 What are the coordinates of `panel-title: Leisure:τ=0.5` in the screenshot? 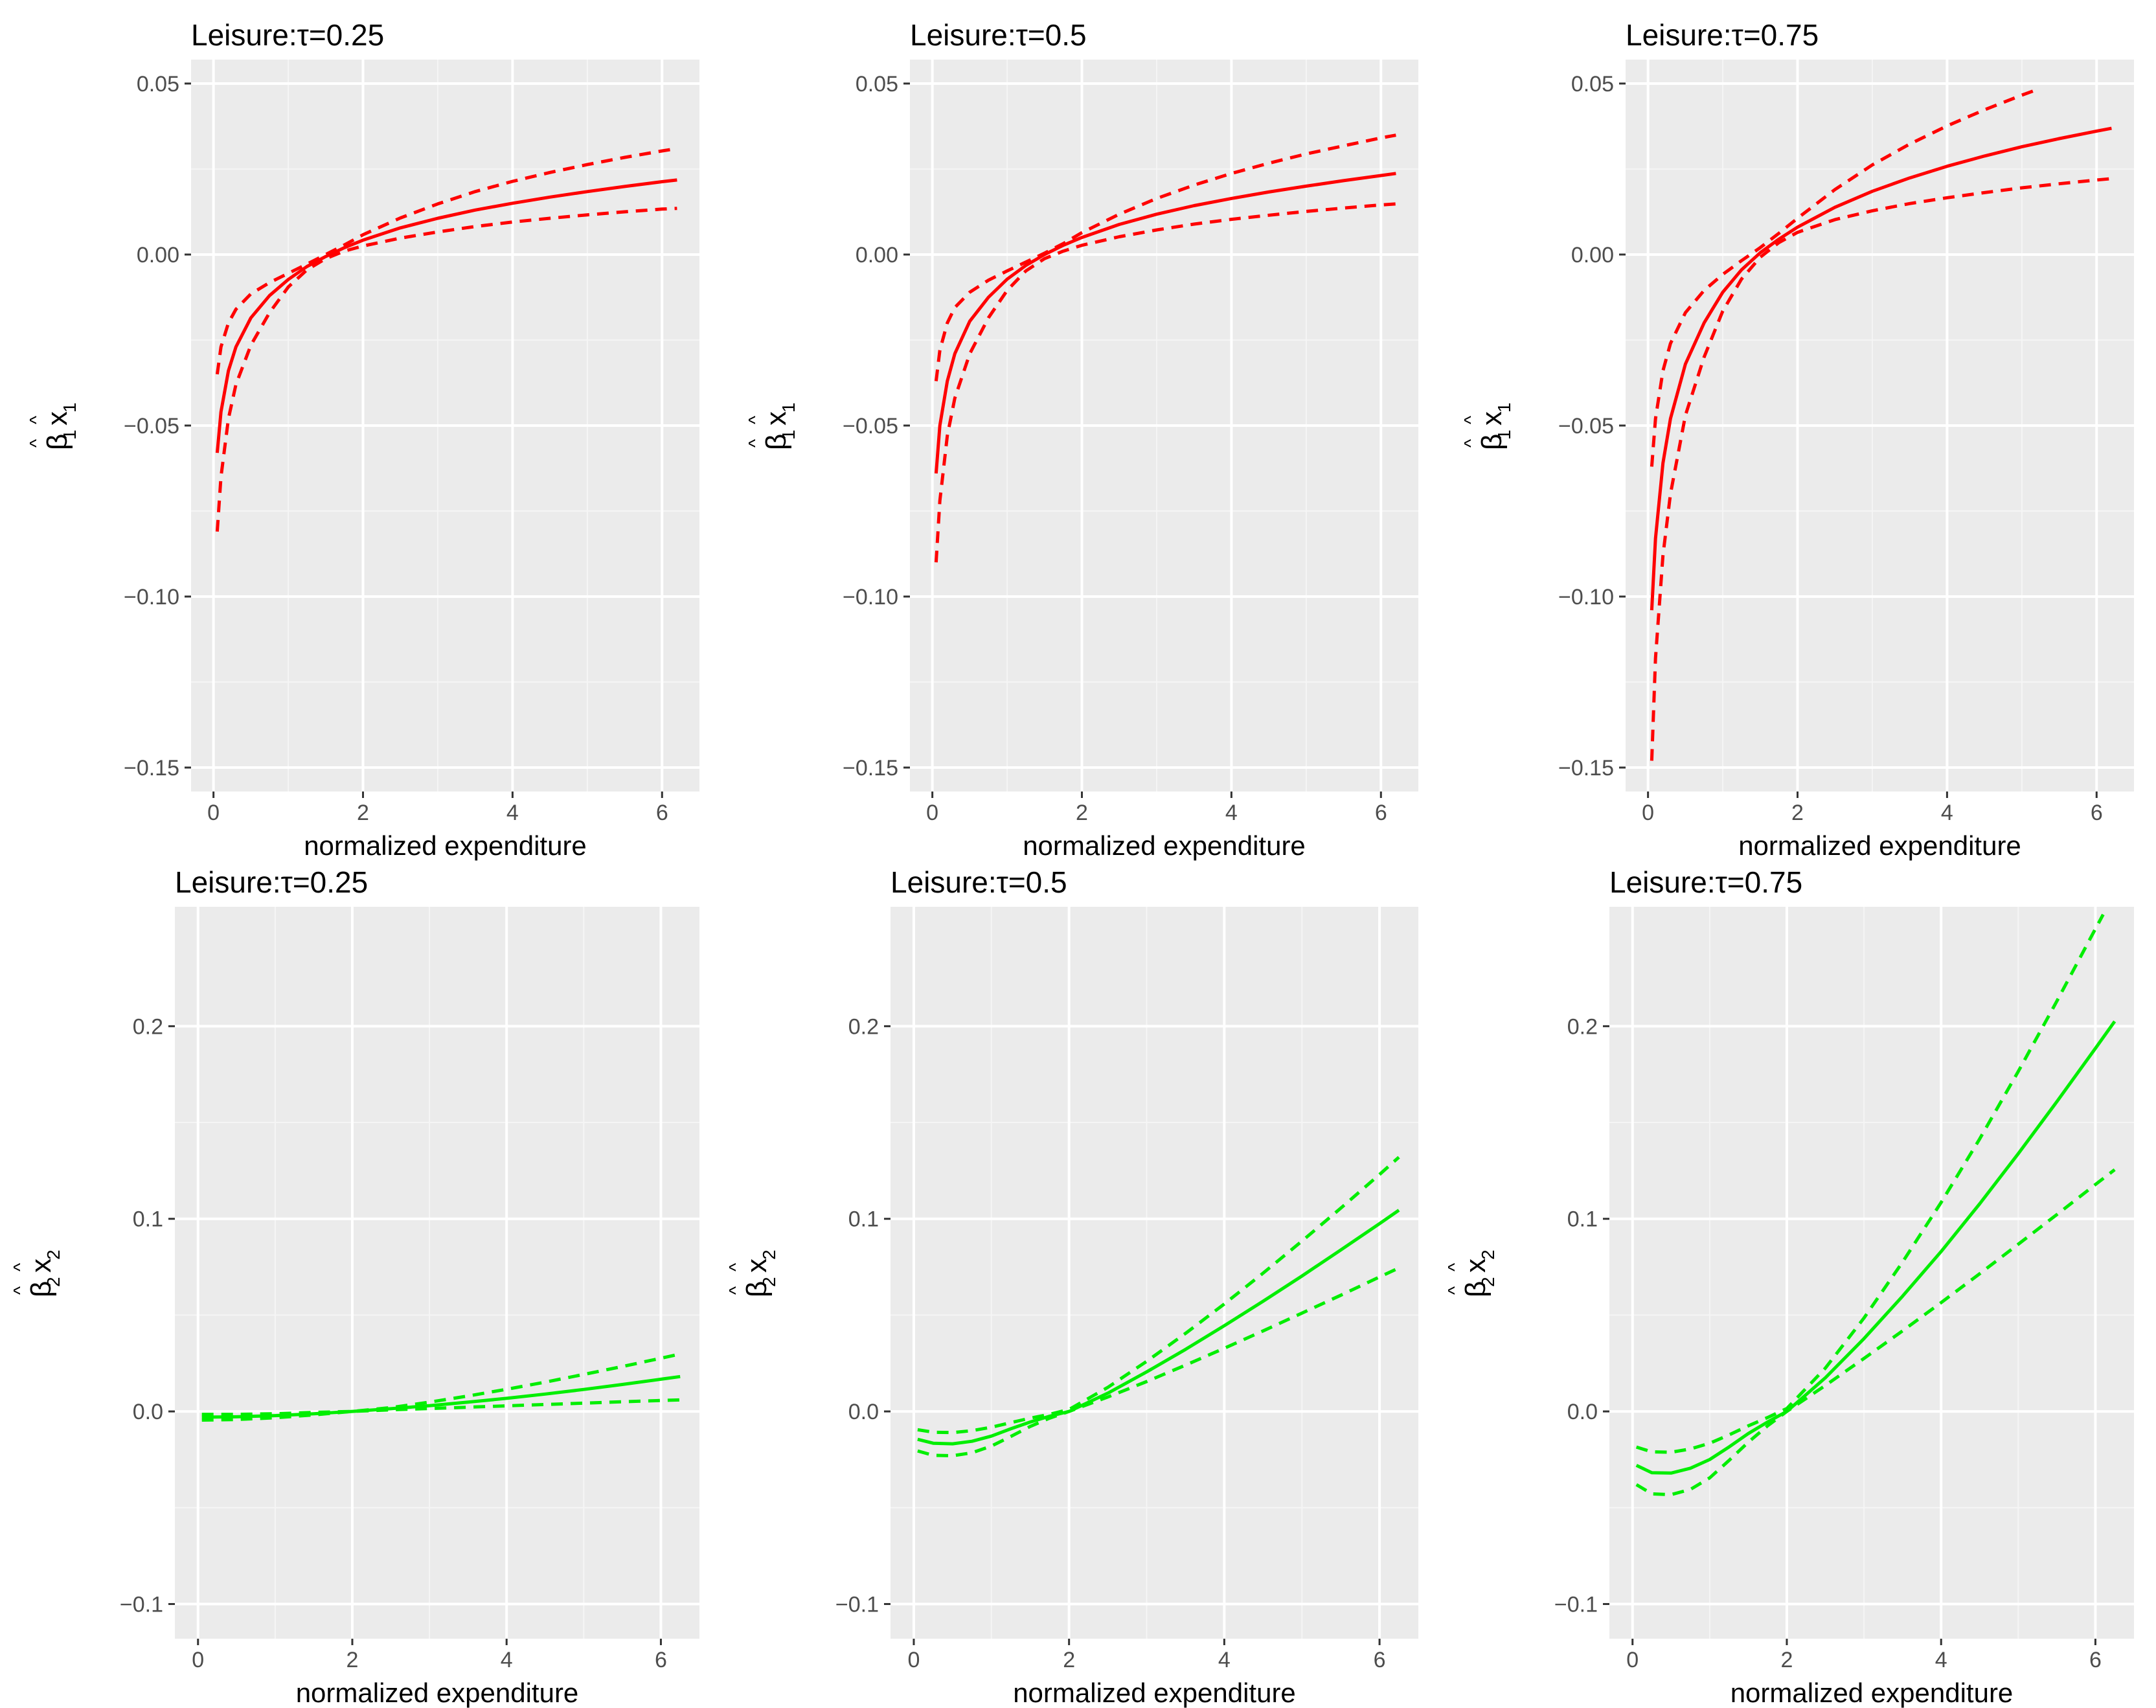 It's located at (998, 35).